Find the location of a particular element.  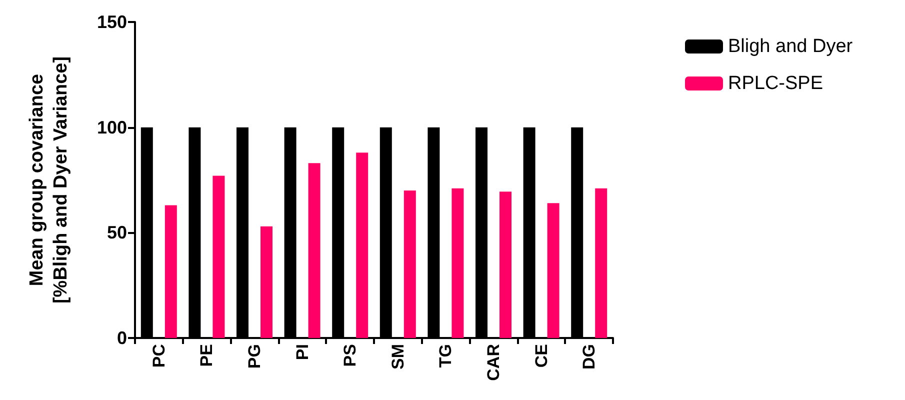

y-tick-label: 50 is located at coordinates (116, 232).